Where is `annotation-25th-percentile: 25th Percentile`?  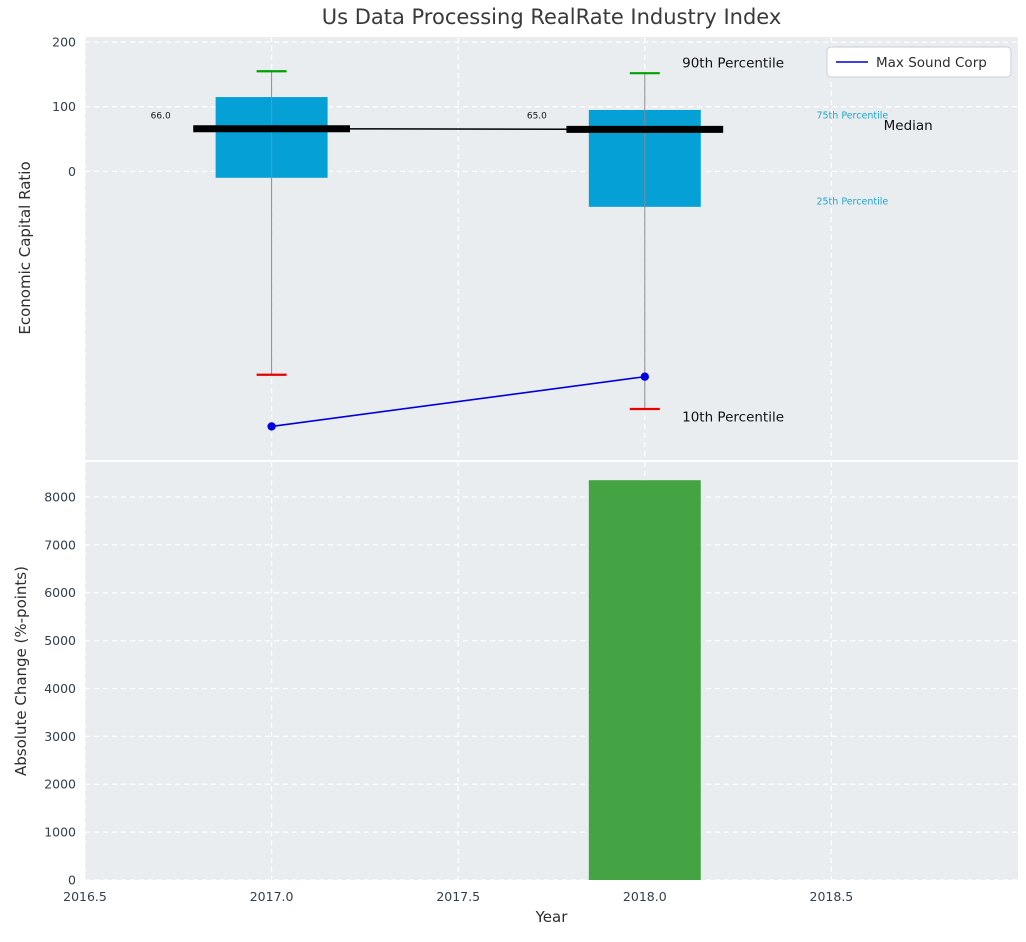
annotation-25th-percentile: 25th Percentile is located at coordinates (852, 201).